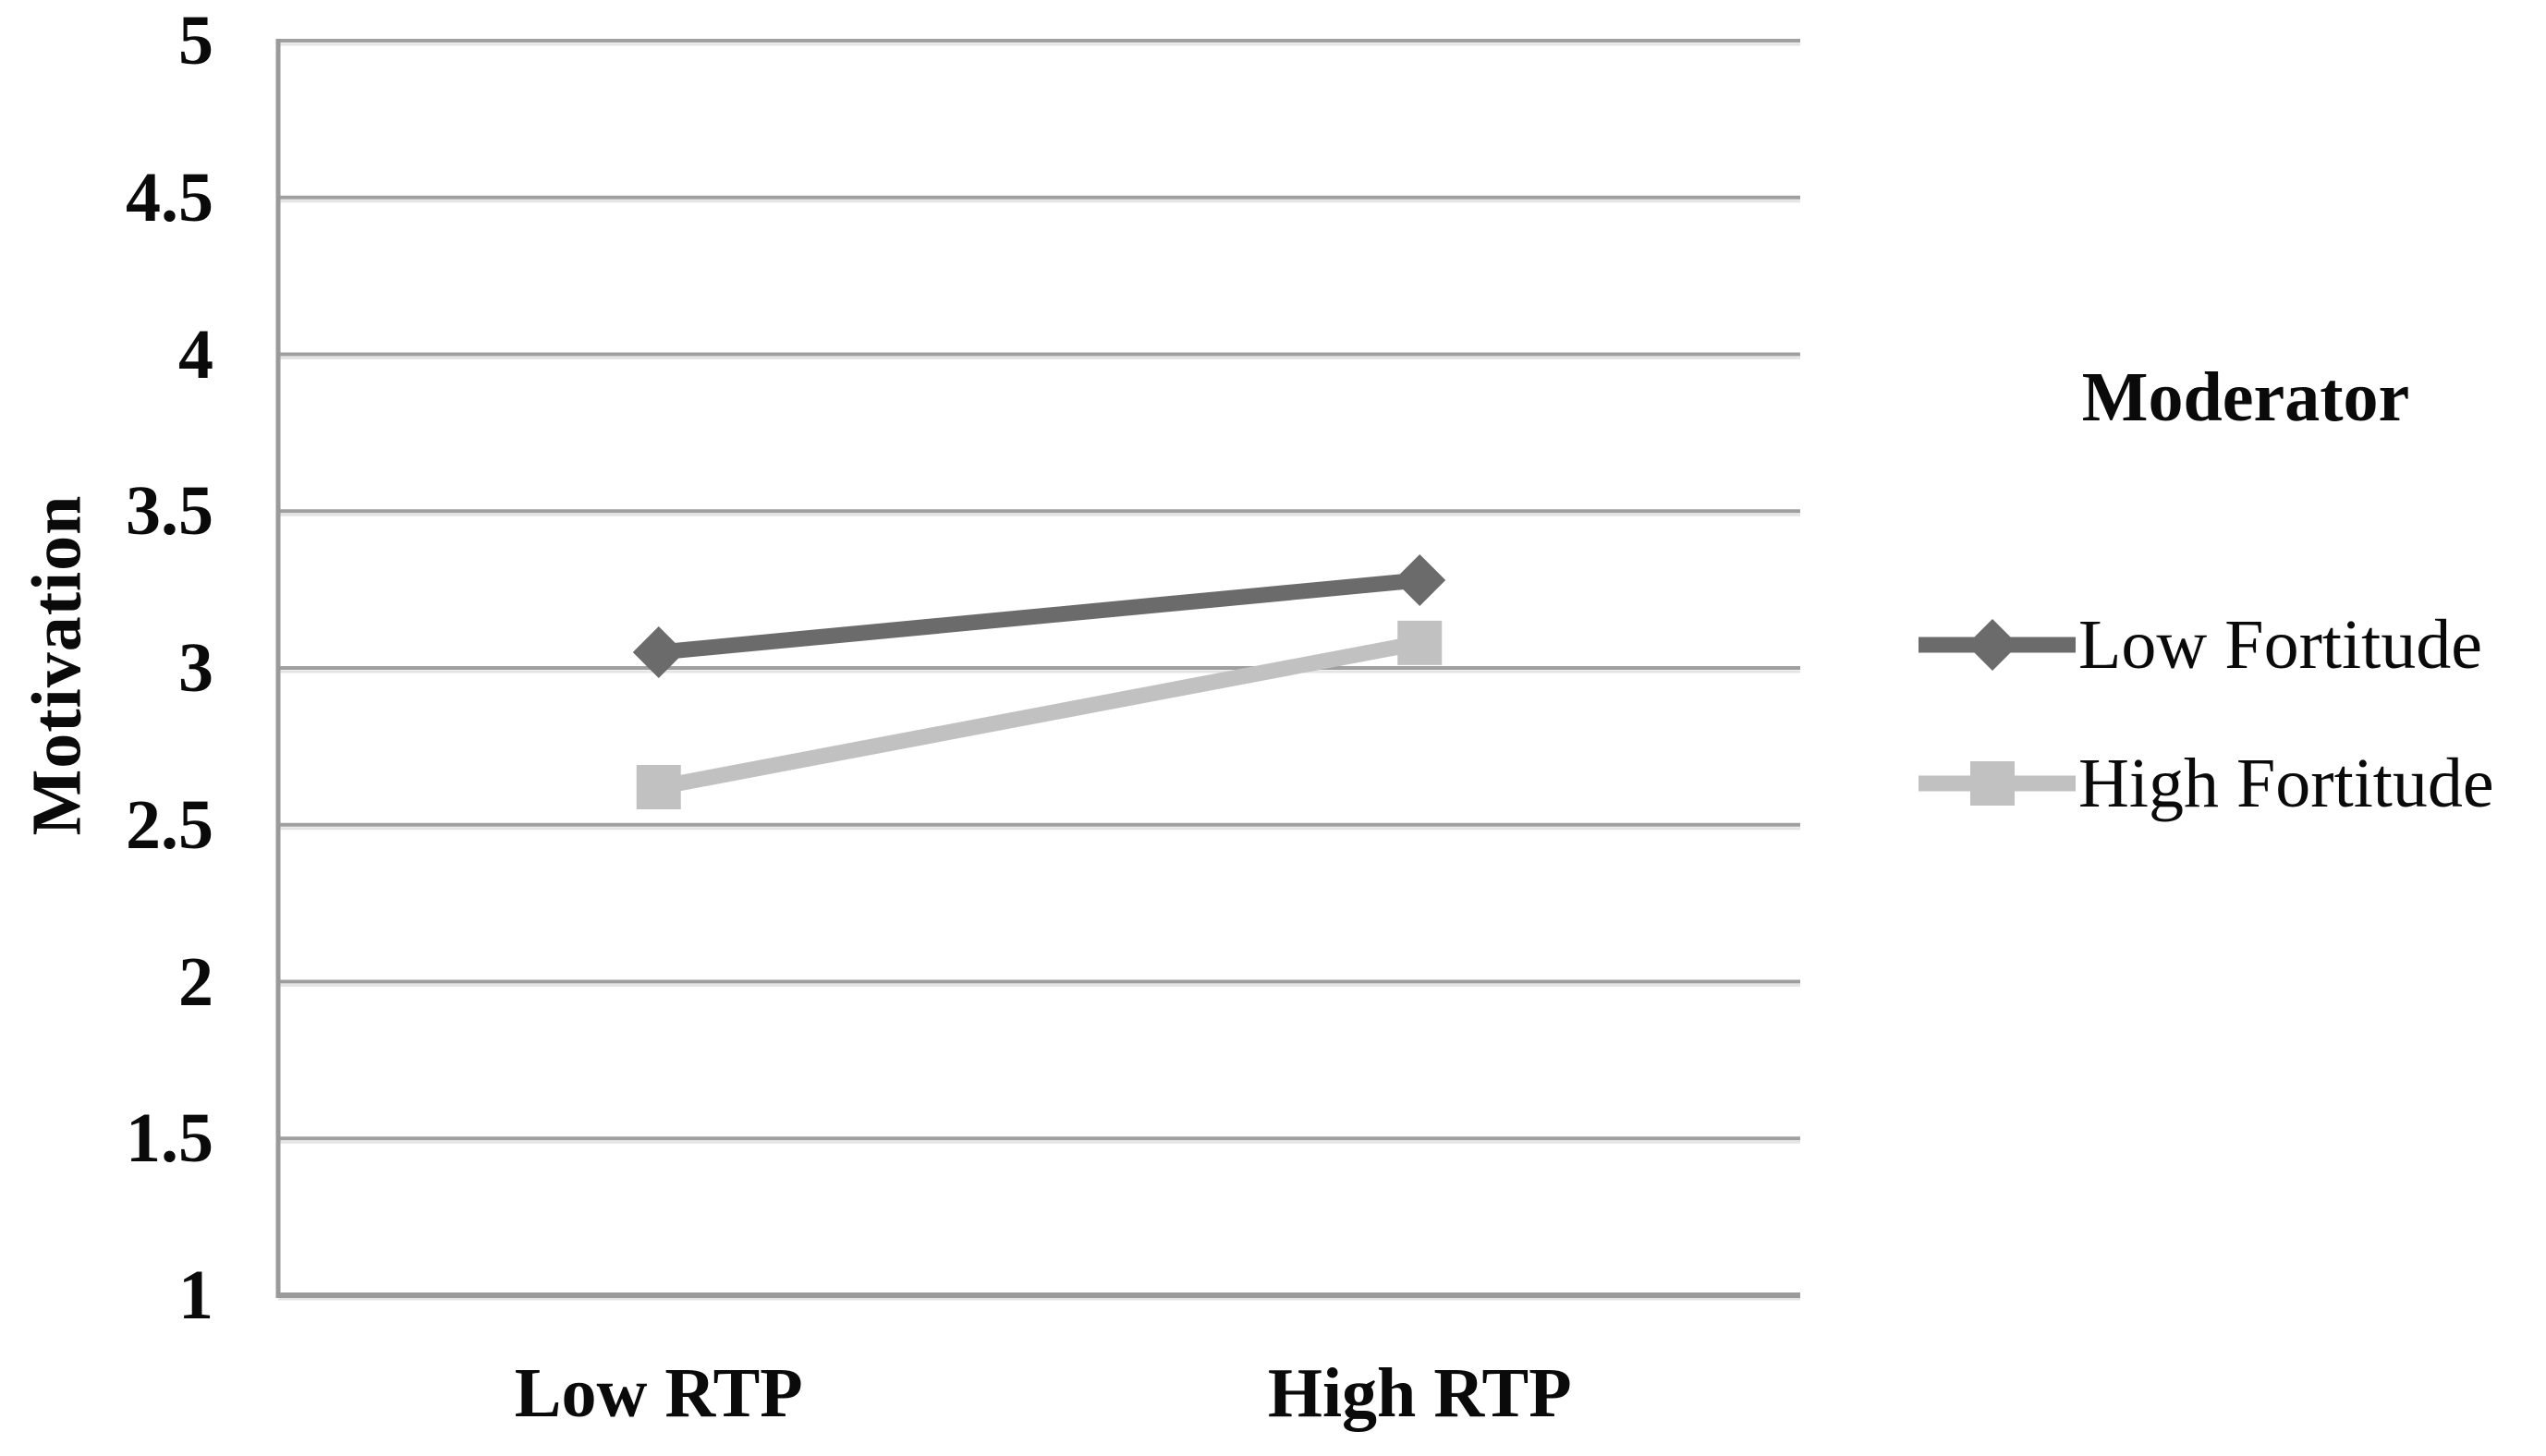 The image size is (2546, 1456). Describe the element at coordinates (195, 1295) in the screenshot. I see `y-tick-label: 1` at that location.